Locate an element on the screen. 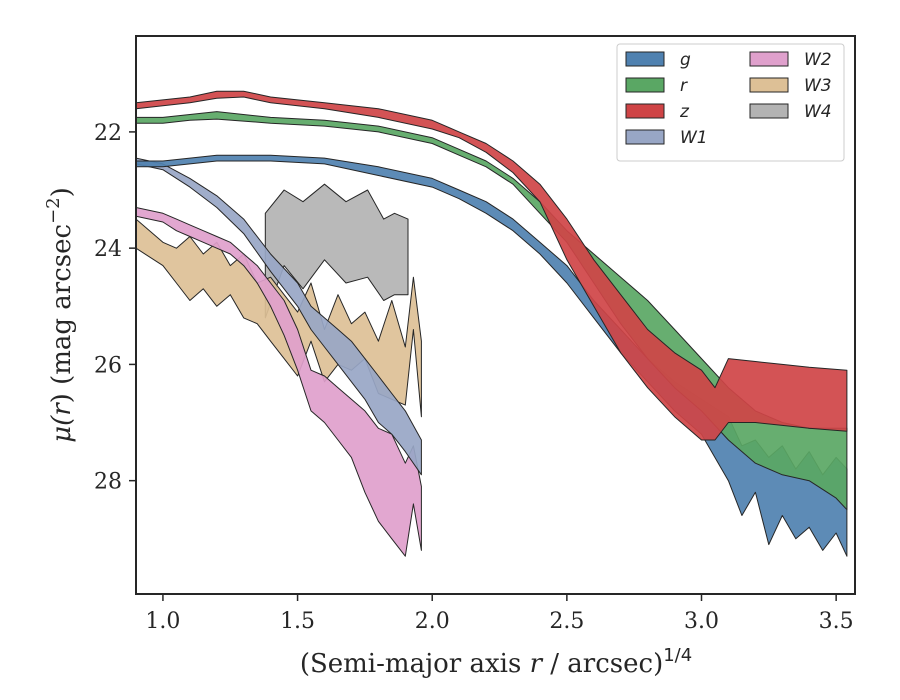 The width and height of the screenshot is (900, 700). legend-label-r: r is located at coordinates (684, 86).